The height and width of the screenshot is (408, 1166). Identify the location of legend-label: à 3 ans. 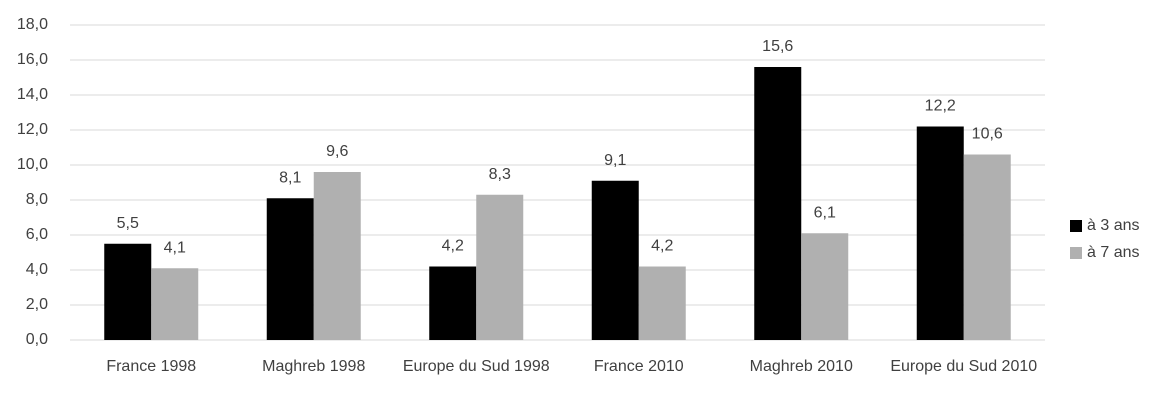
(1113, 225).